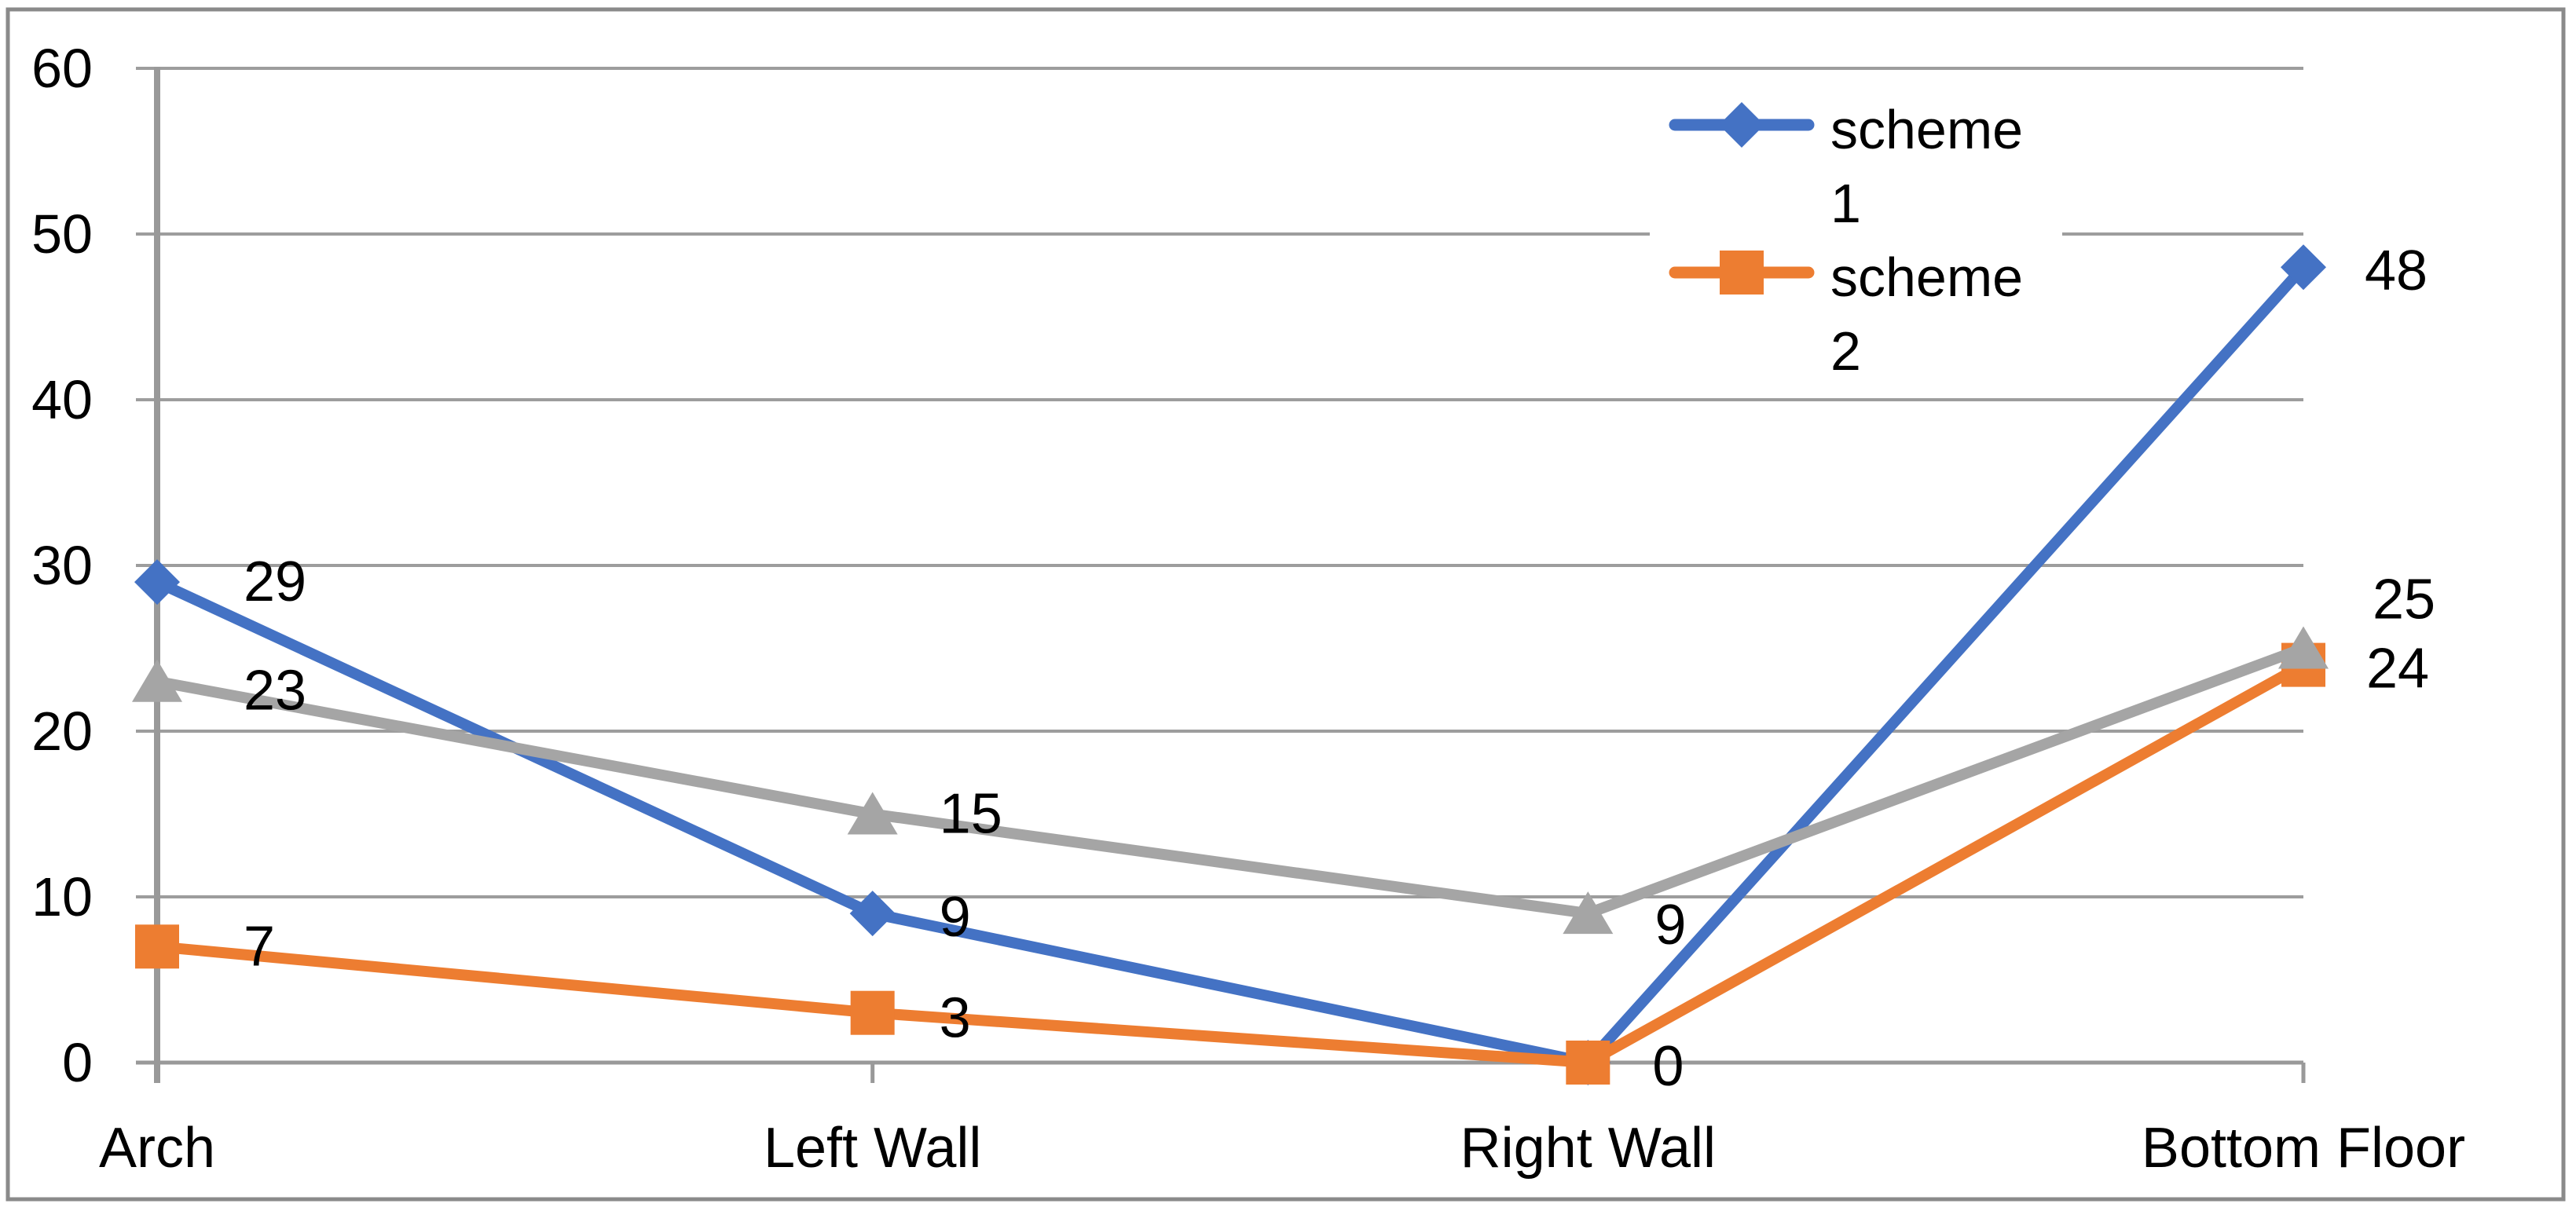  What do you see at coordinates (157, 1148) in the screenshot?
I see `x-axis-category-label: Arch` at bounding box center [157, 1148].